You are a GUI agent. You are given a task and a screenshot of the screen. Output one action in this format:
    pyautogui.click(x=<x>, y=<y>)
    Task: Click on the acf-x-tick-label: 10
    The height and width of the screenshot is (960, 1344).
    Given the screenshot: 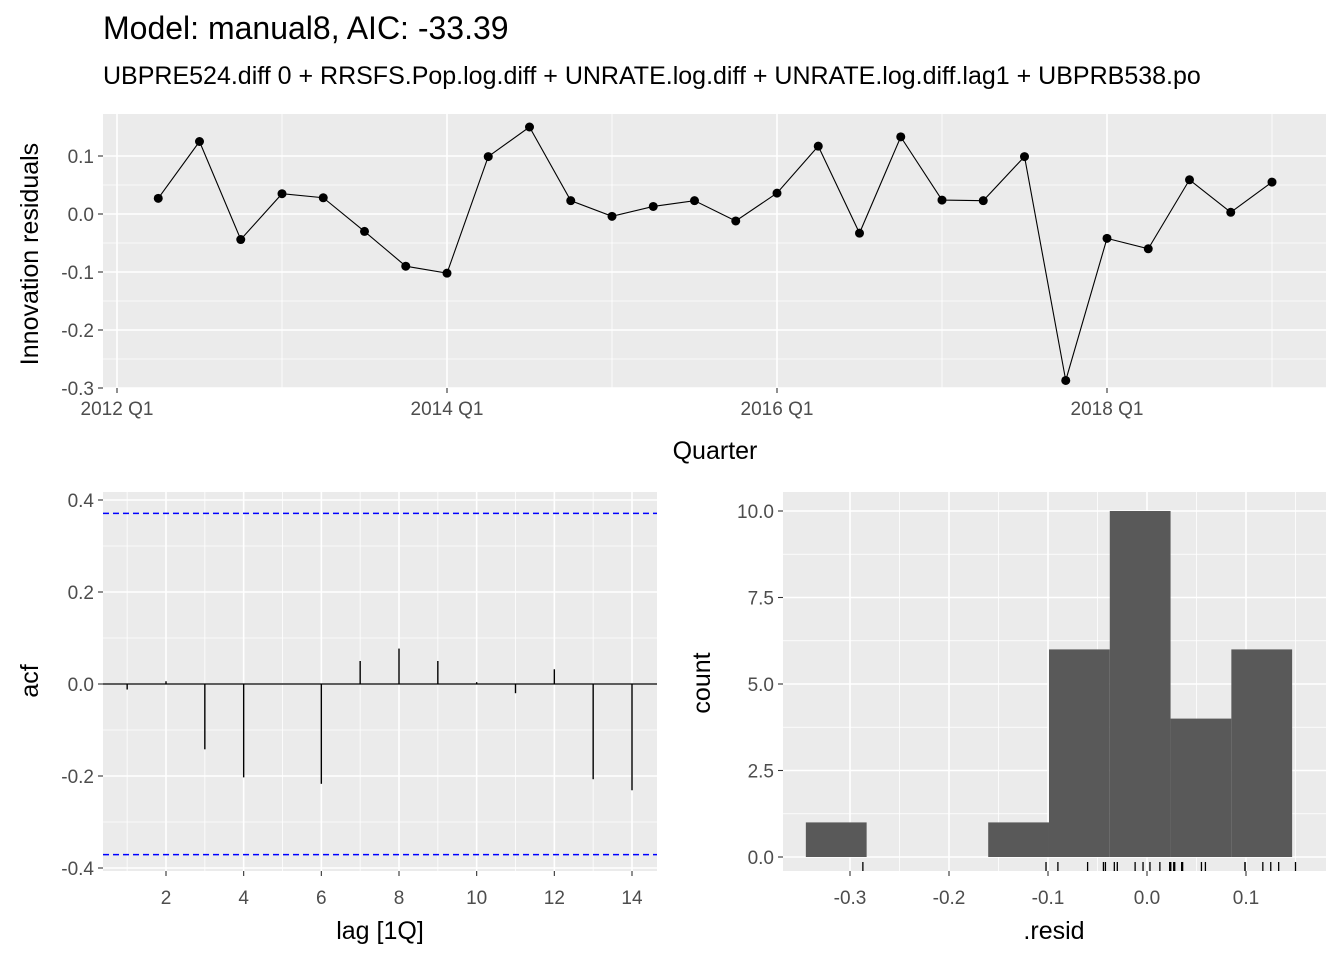 What is the action you would take?
    pyautogui.click(x=476, y=898)
    